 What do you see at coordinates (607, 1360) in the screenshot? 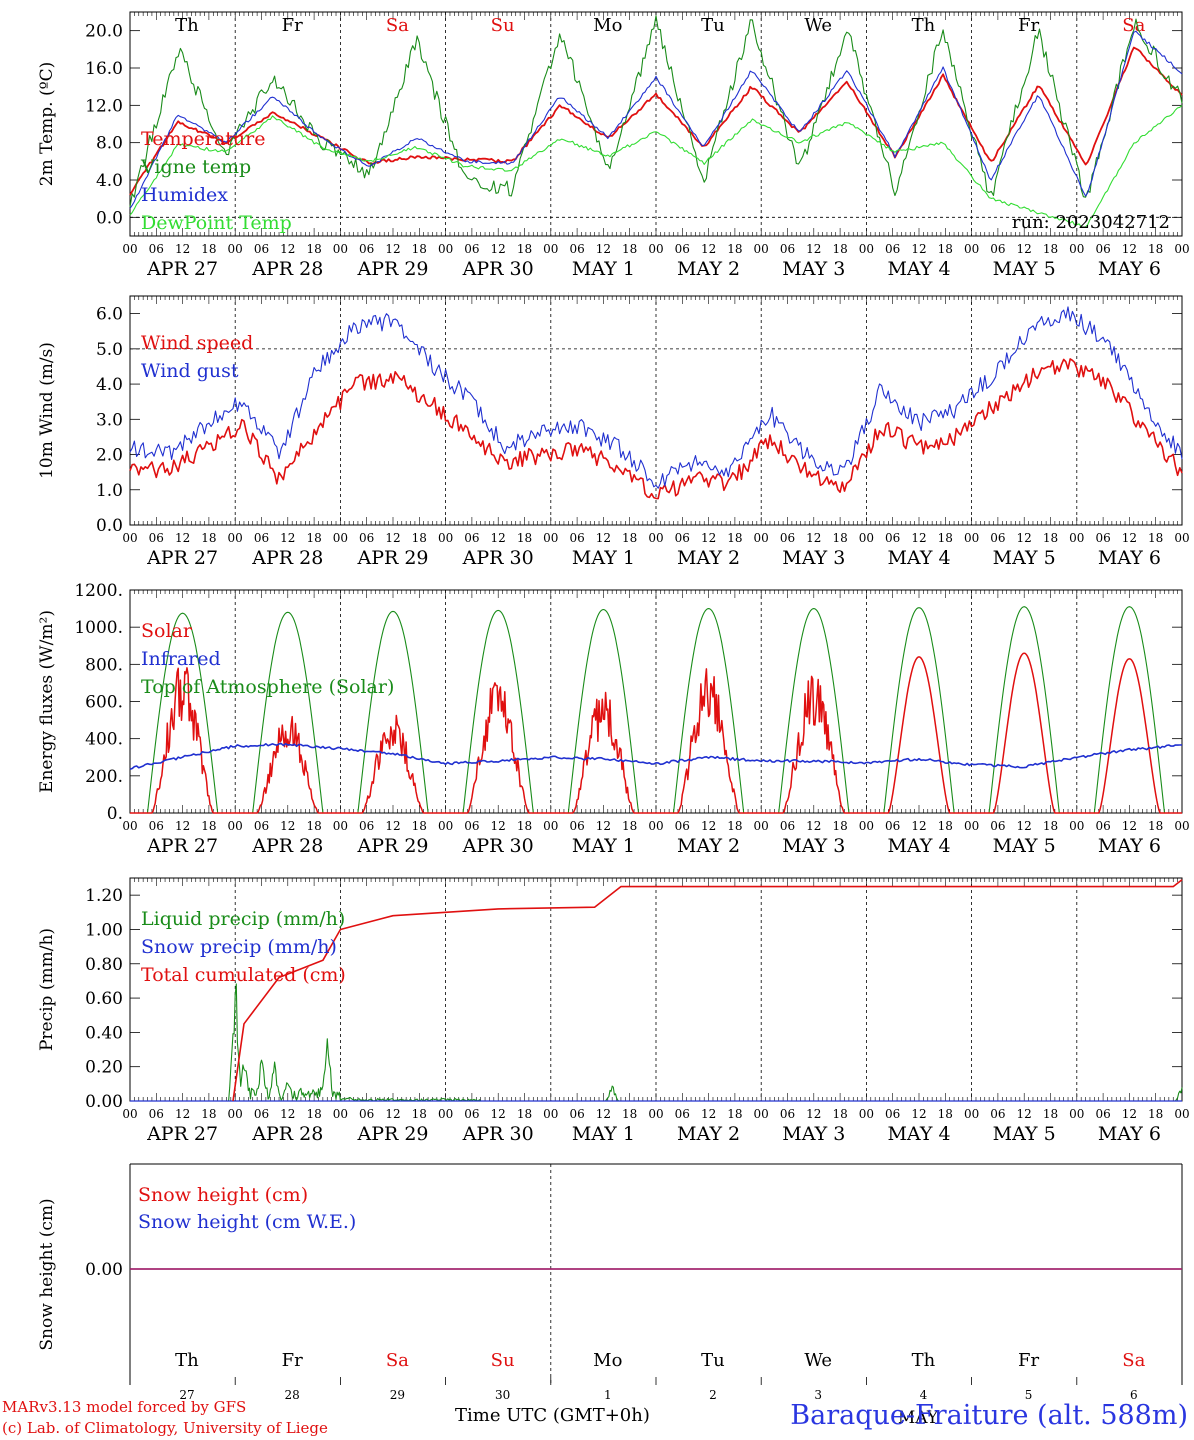
I see `weekday-label: Mo` at bounding box center [607, 1360].